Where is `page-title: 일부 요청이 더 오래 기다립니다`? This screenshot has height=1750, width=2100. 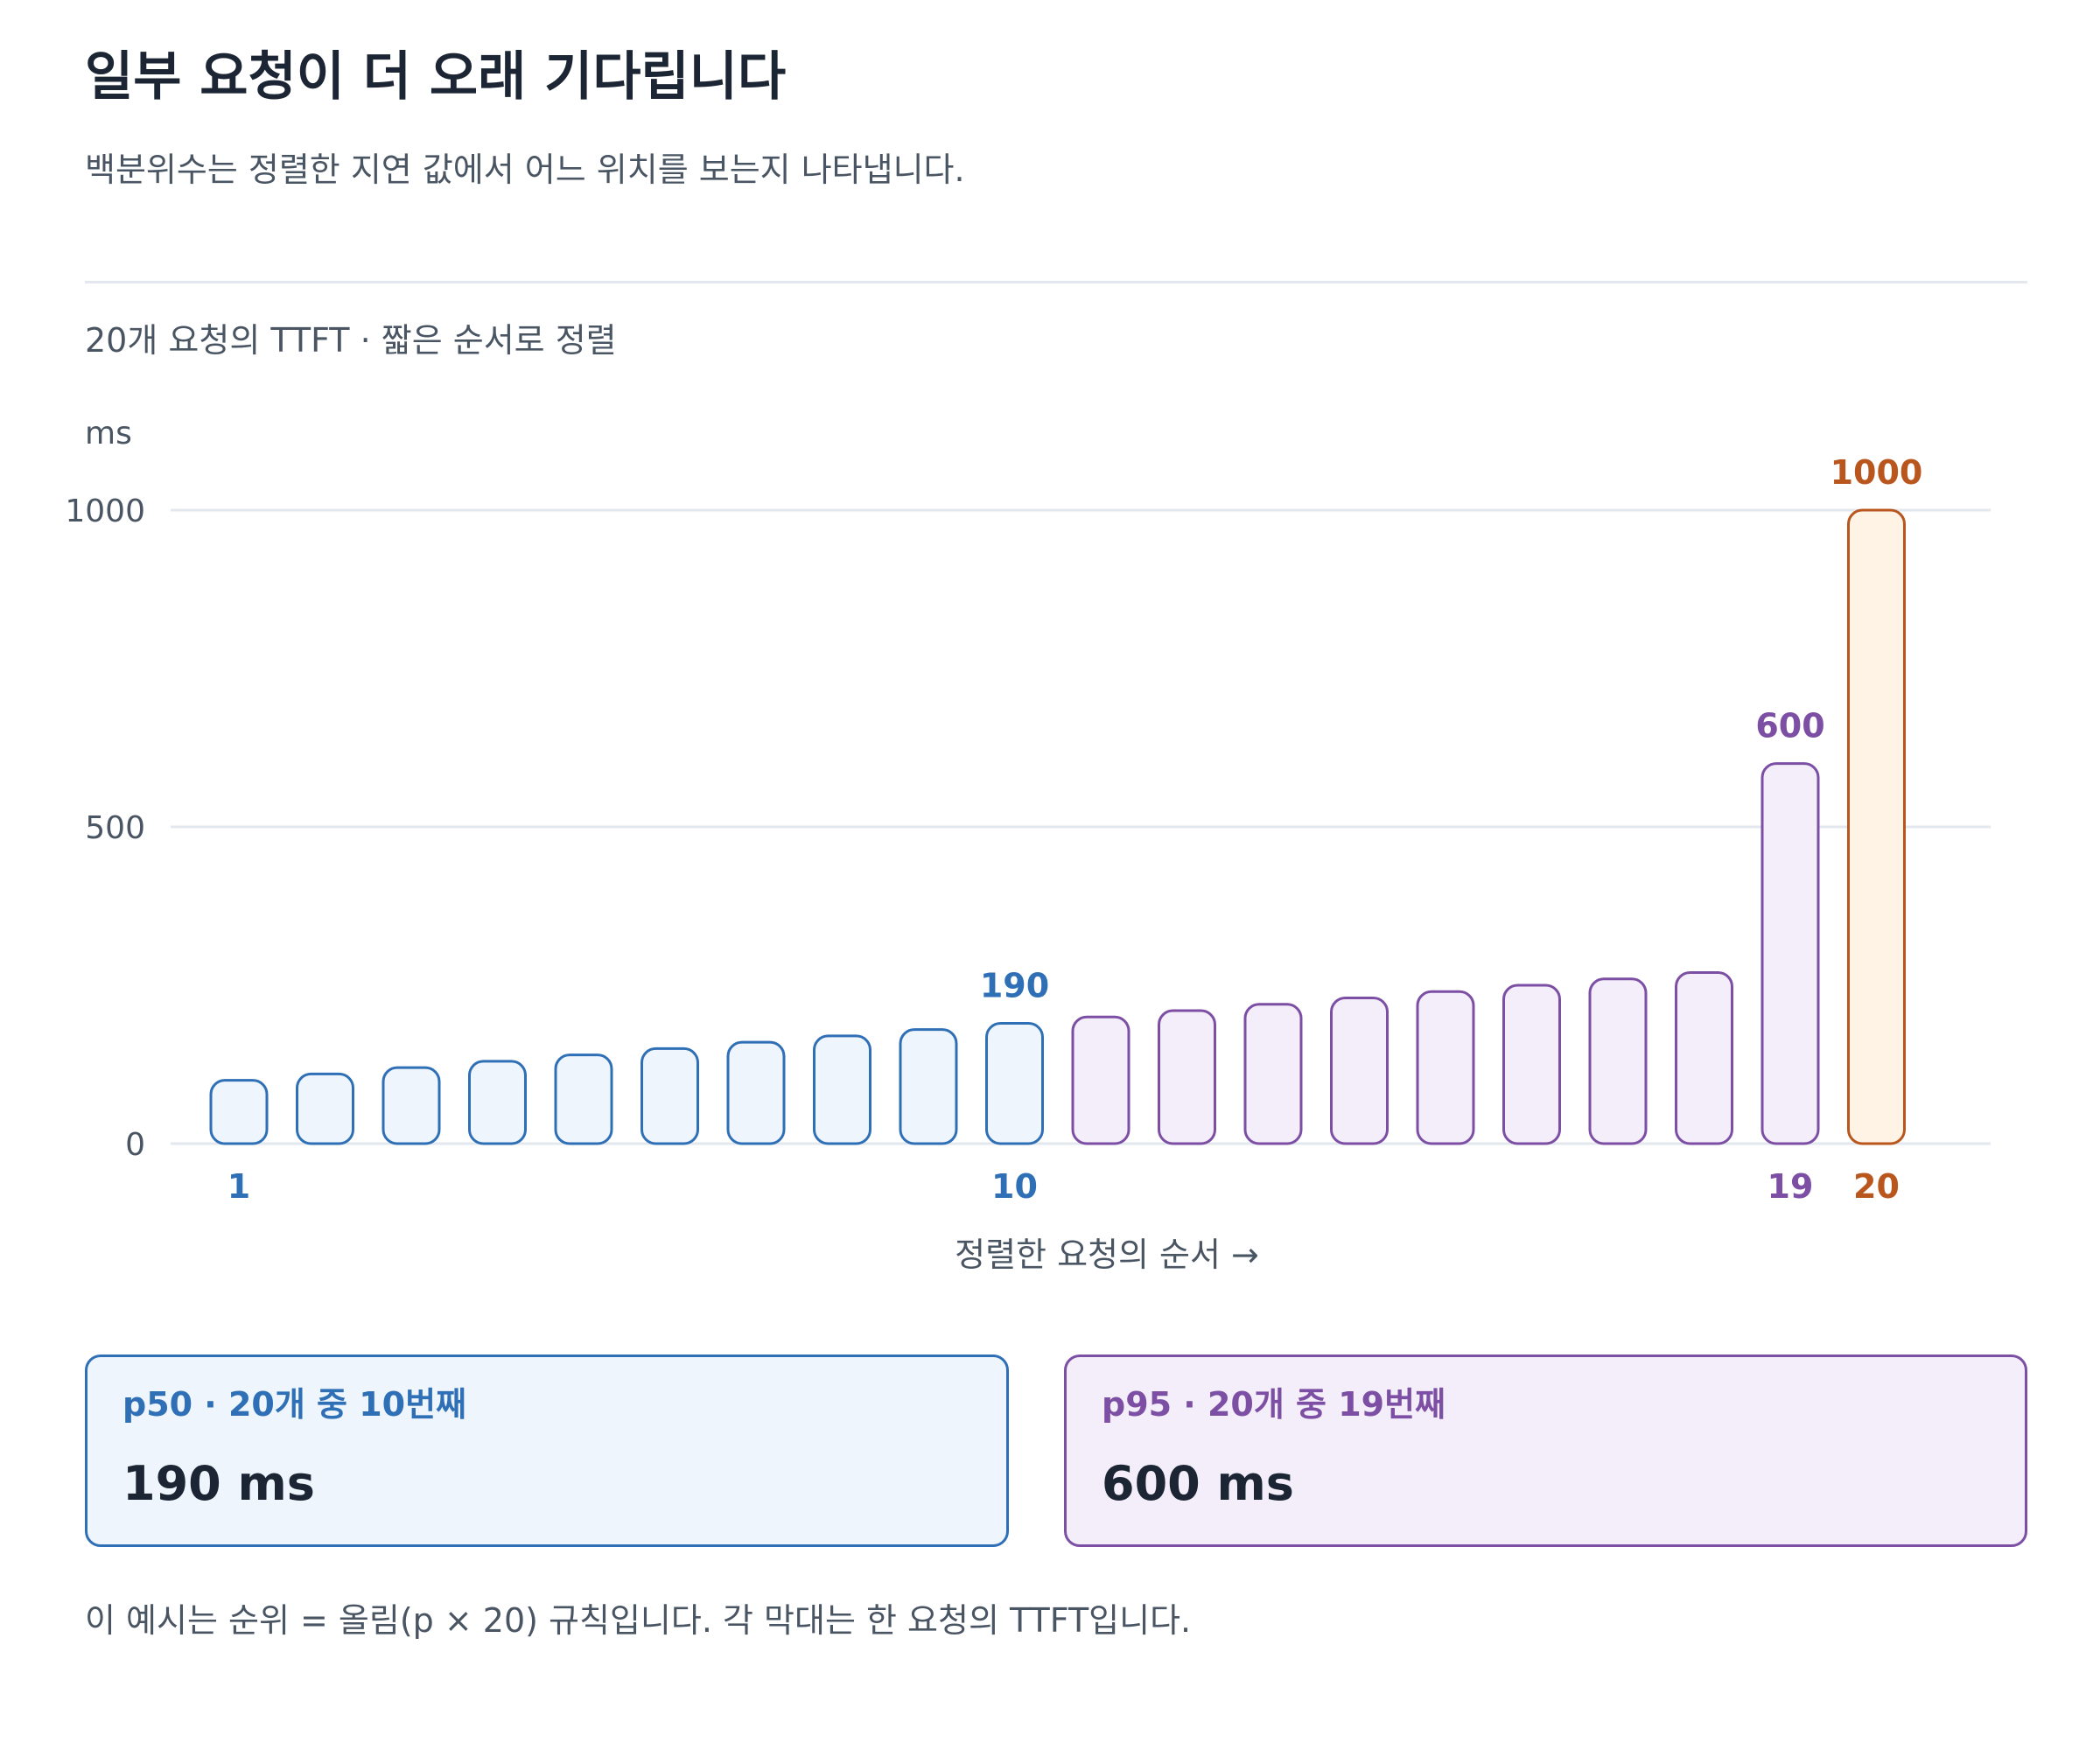
page-title: 일부 요청이 더 오래 기다립니다 is located at coordinates (436, 77).